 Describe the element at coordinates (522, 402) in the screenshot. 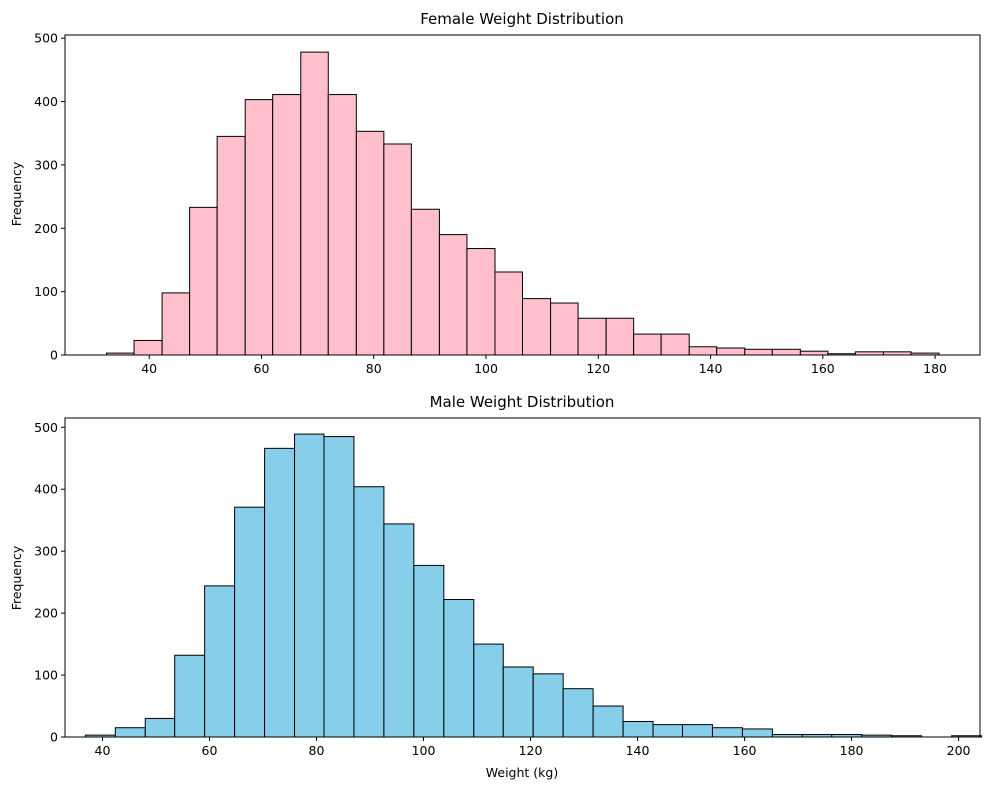

I see `chart-title: Male Weight Distribution` at that location.